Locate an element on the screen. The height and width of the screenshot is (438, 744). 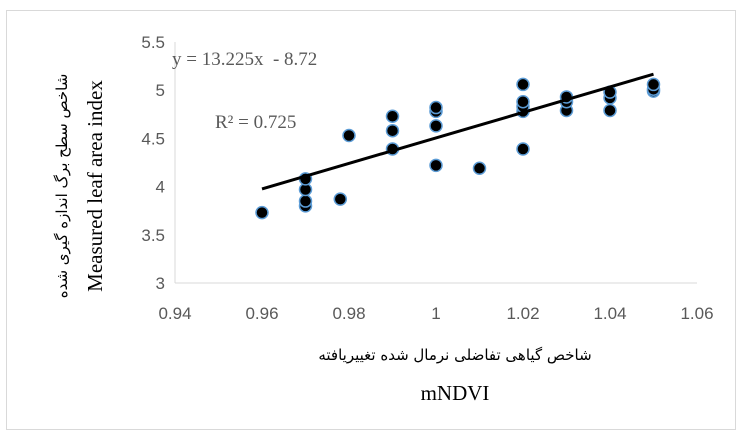
x-tick-label: 1.02 is located at coordinates (522, 313).